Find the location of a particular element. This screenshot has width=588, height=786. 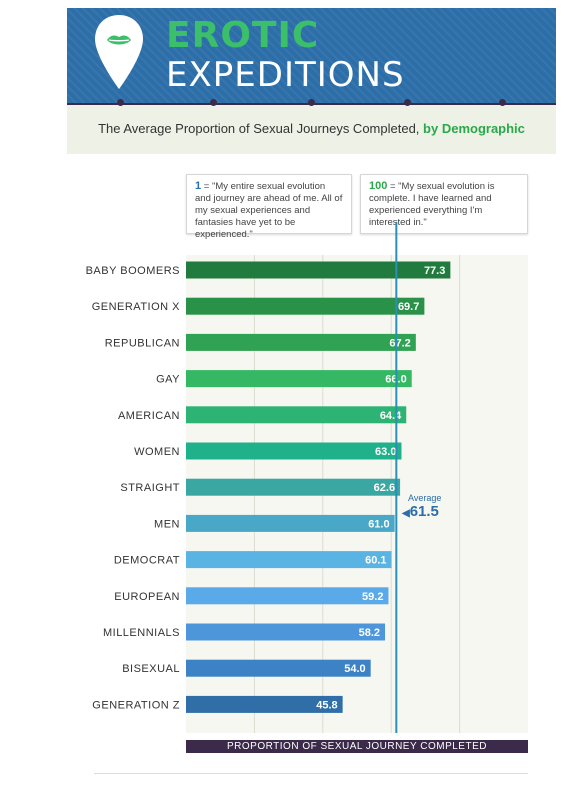

x-axis-label: PROPORTION OF SEXUAL JOURNEY COMPLETED is located at coordinates (357, 746).